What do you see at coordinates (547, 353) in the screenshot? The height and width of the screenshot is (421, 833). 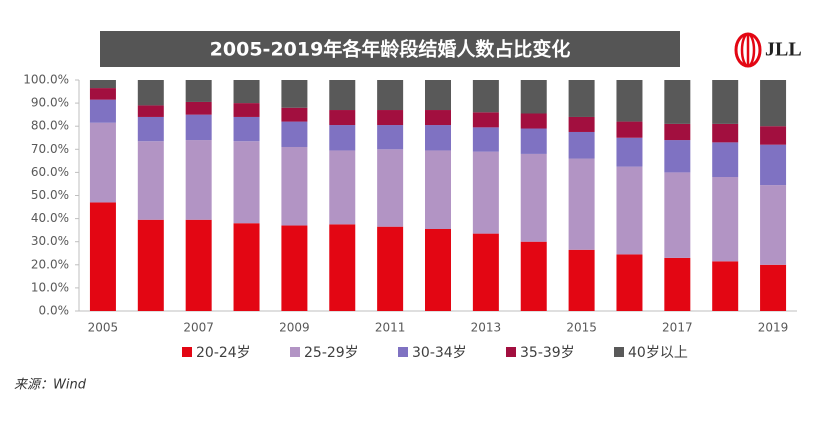 I see `legend-label: 35-39岁` at bounding box center [547, 353].